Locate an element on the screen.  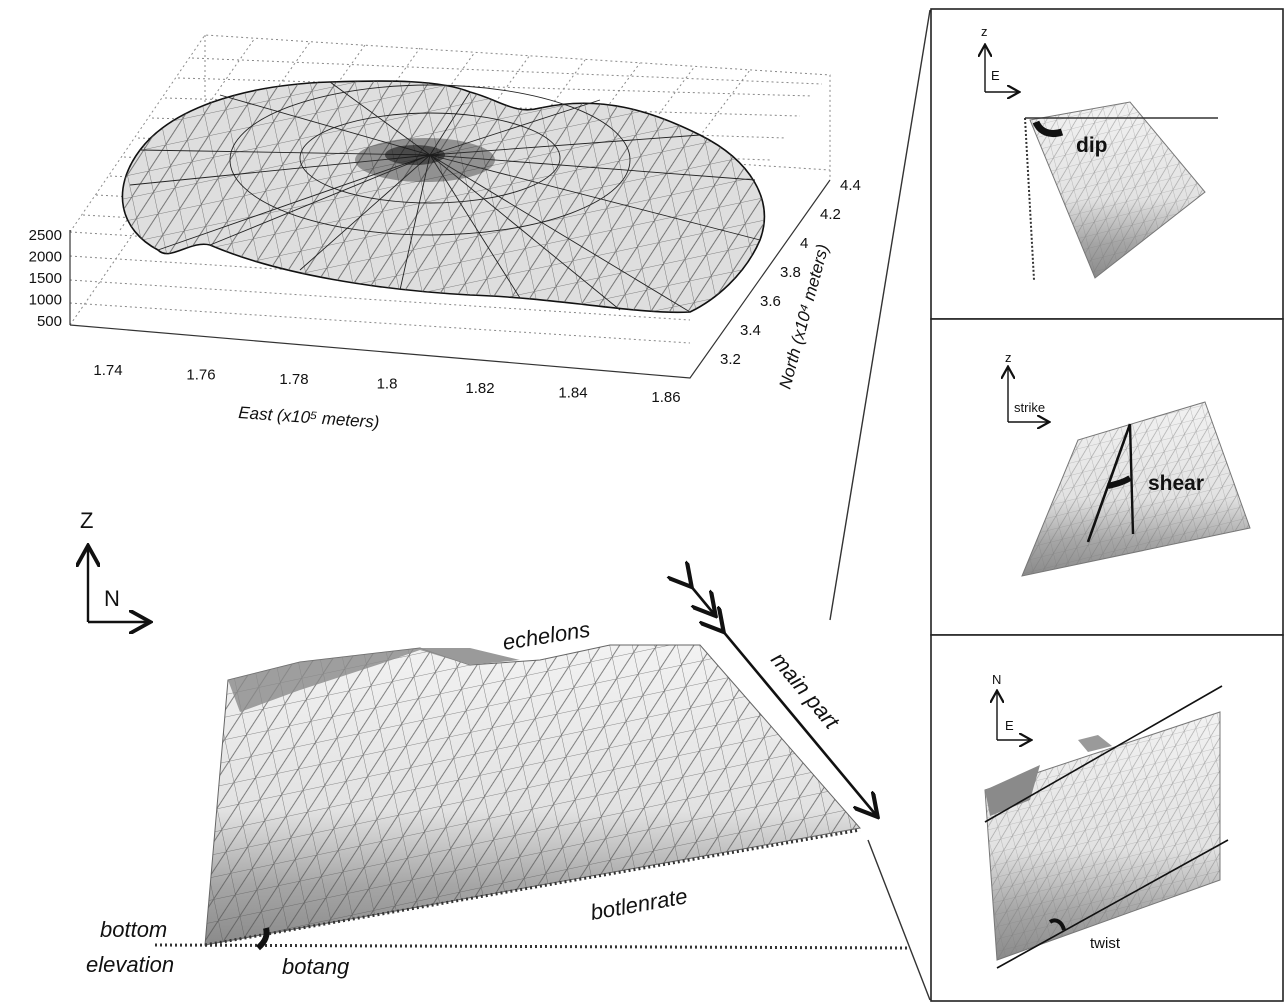
twist-arc is located at coordinates (1057, 924).